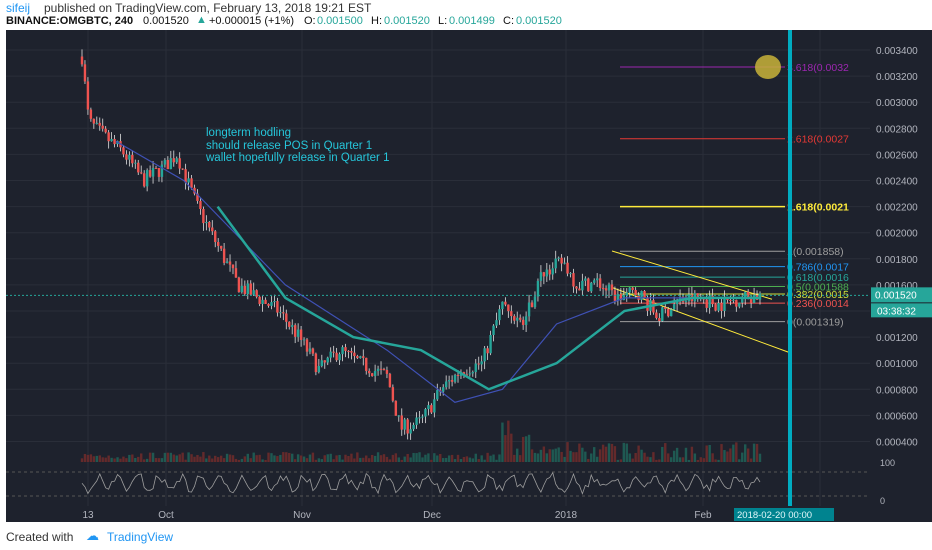  What do you see at coordinates (166, 21) in the screenshot?
I see `last-price: 0.001520` at bounding box center [166, 21].